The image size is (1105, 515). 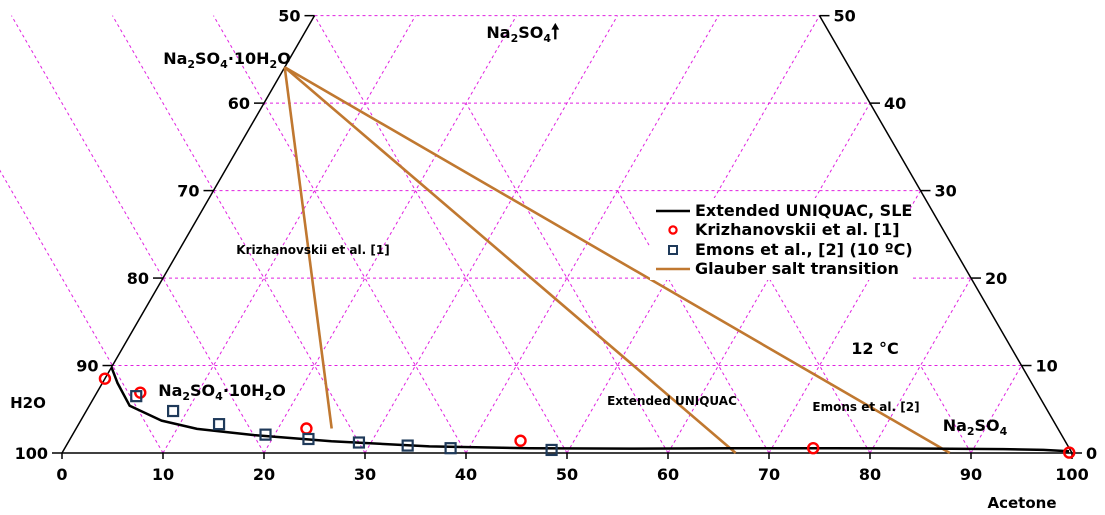 I want to click on legend-label-emons: Emons et al., [2] (10 ºC), so click(x=804, y=249).